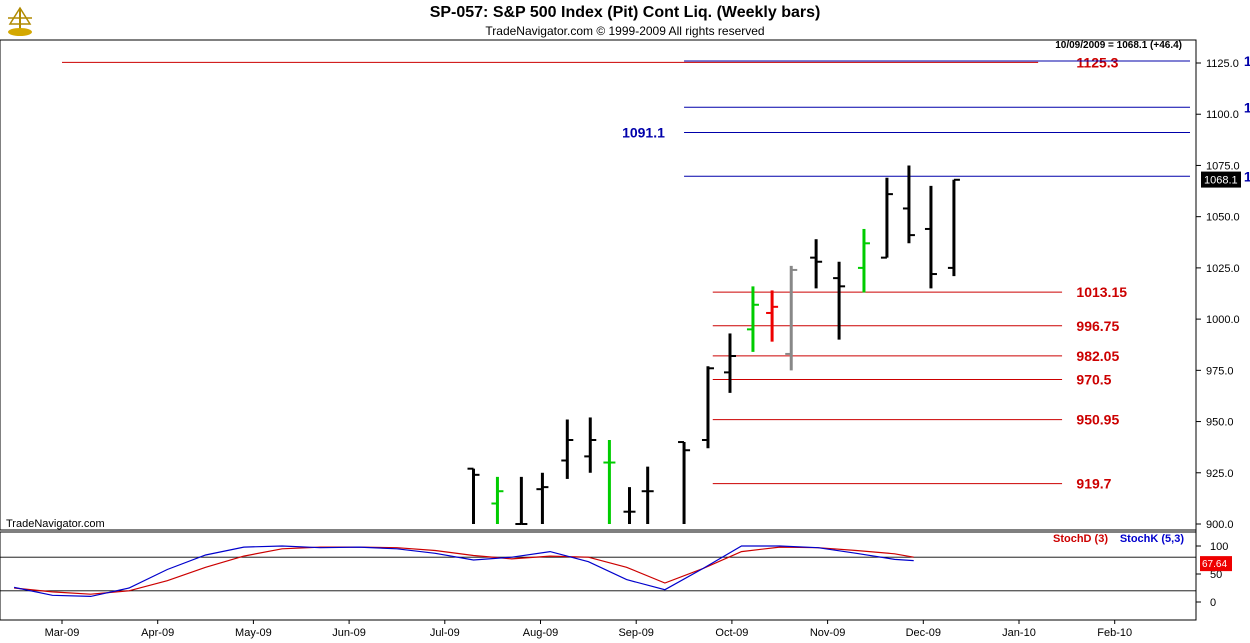 This screenshot has width=1250, height=643. What do you see at coordinates (1093, 484) in the screenshot?
I see `level-label: 919.7` at bounding box center [1093, 484].